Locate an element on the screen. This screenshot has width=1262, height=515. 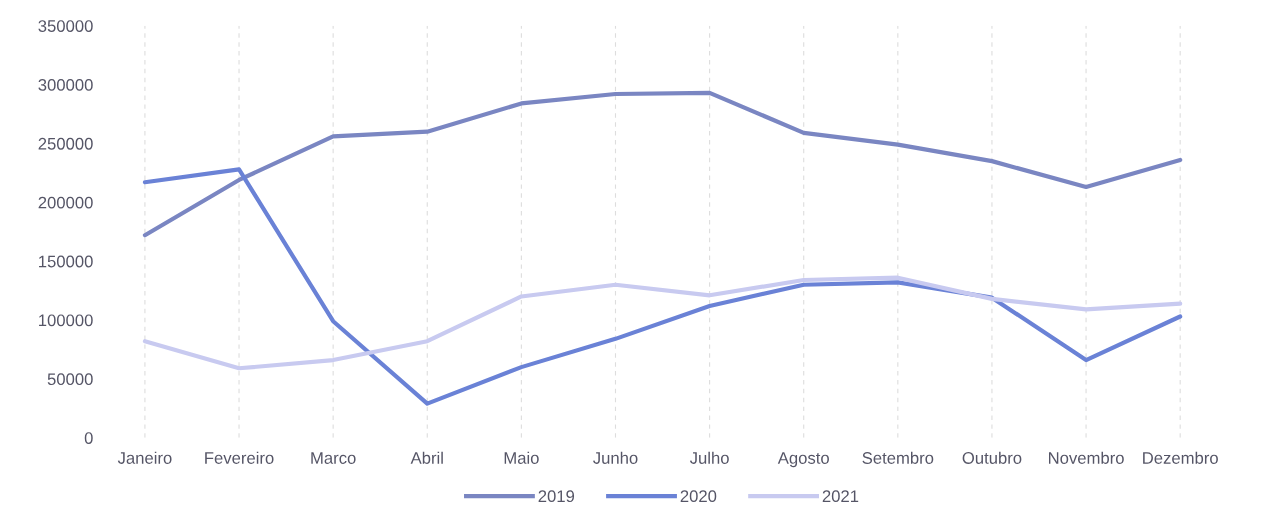
y-tick-label: 300000 is located at coordinates (65, 85).